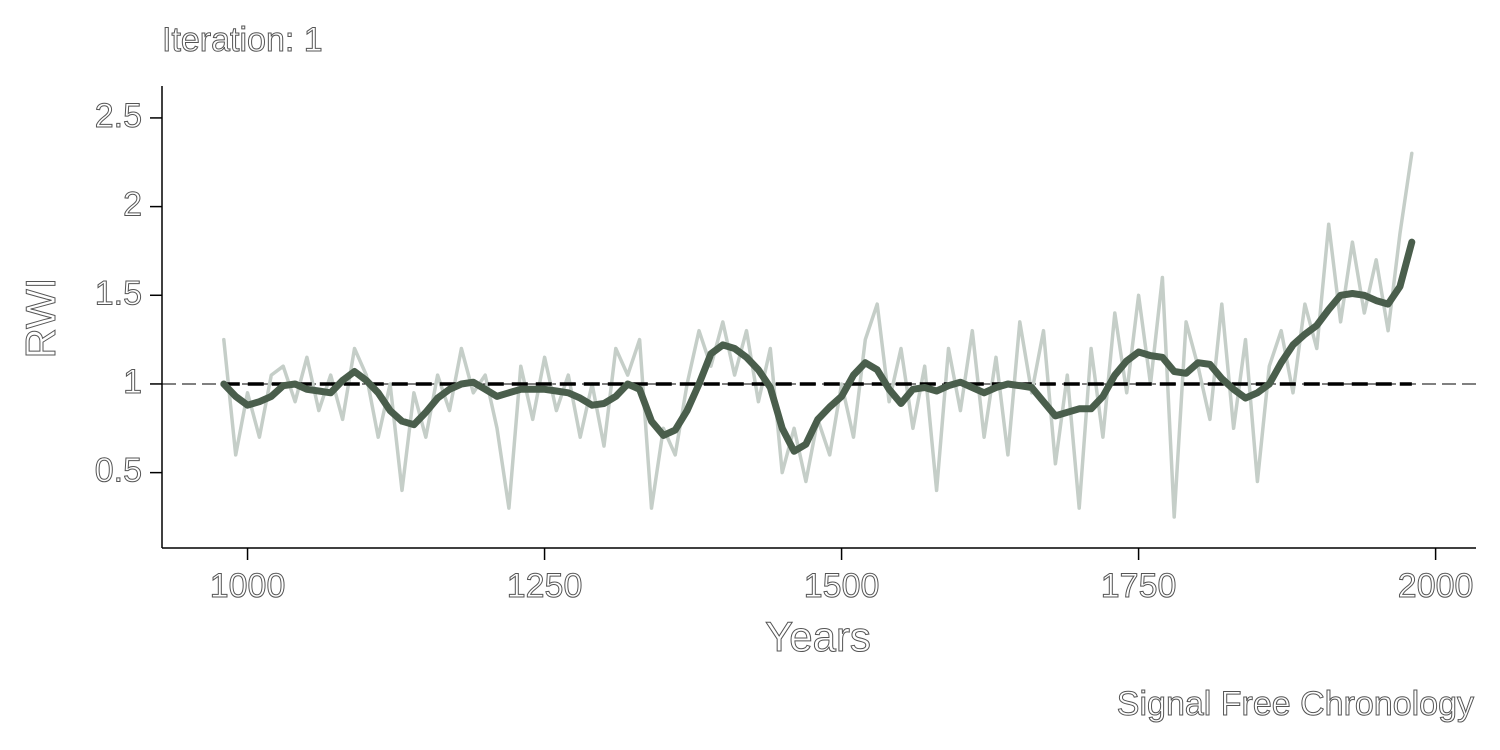 The height and width of the screenshot is (750, 1500). I want to click on x-tick-label: 1000, so click(248, 586).